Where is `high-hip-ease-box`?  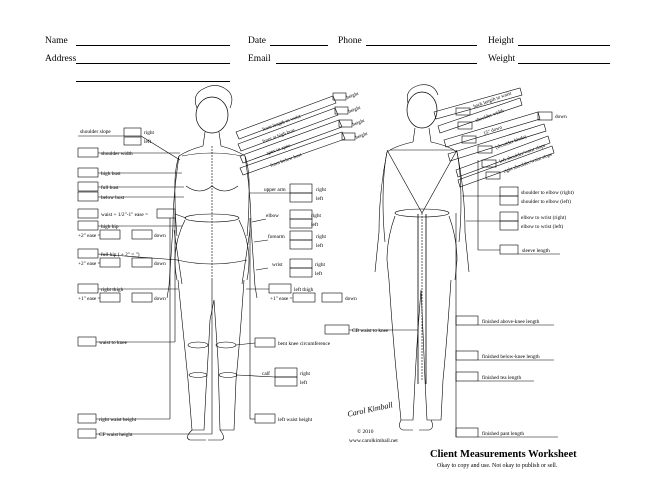 high-hip-ease-box is located at coordinates (110, 234).